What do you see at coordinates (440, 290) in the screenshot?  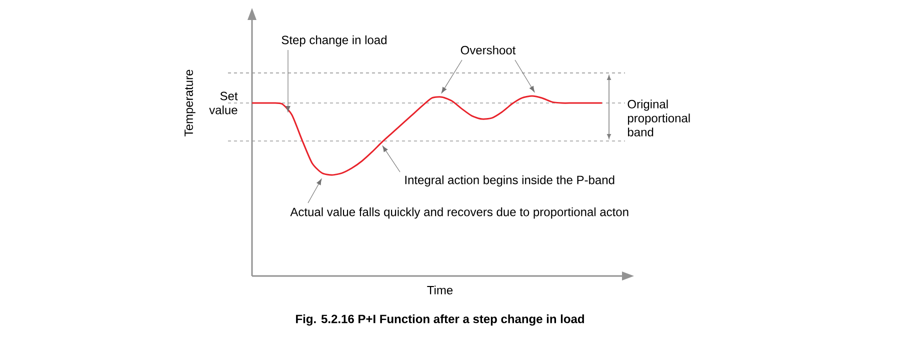 I see `x-axis-title: Time` at bounding box center [440, 290].